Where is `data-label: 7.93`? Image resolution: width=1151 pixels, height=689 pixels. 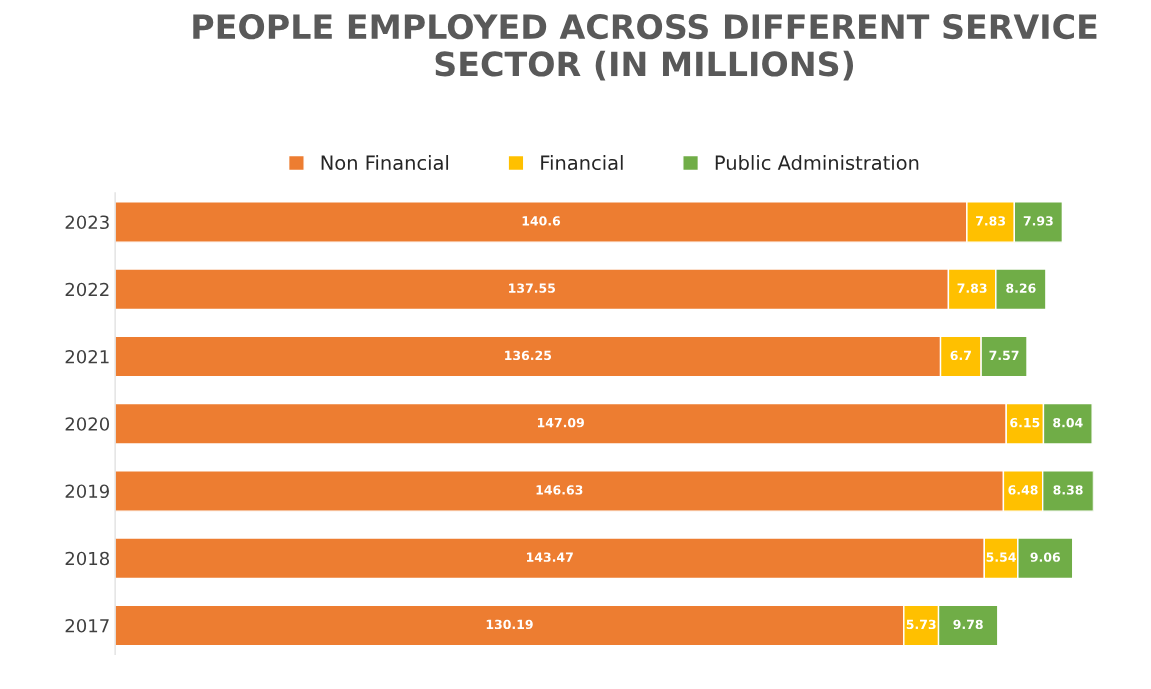
data-label: 7.93 is located at coordinates (1038, 221).